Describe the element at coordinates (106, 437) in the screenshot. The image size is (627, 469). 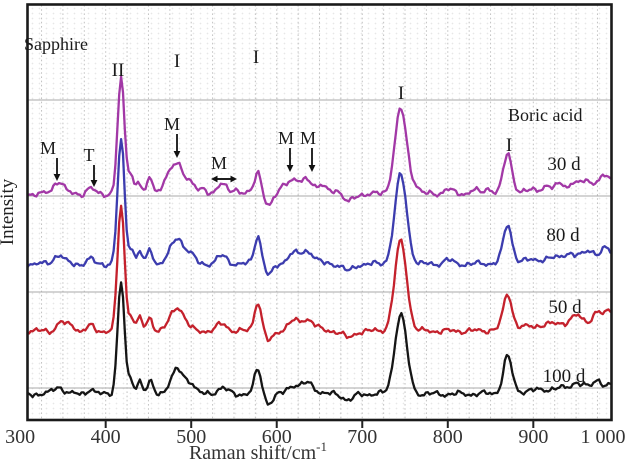
I see `x-tick-label: 400` at that location.